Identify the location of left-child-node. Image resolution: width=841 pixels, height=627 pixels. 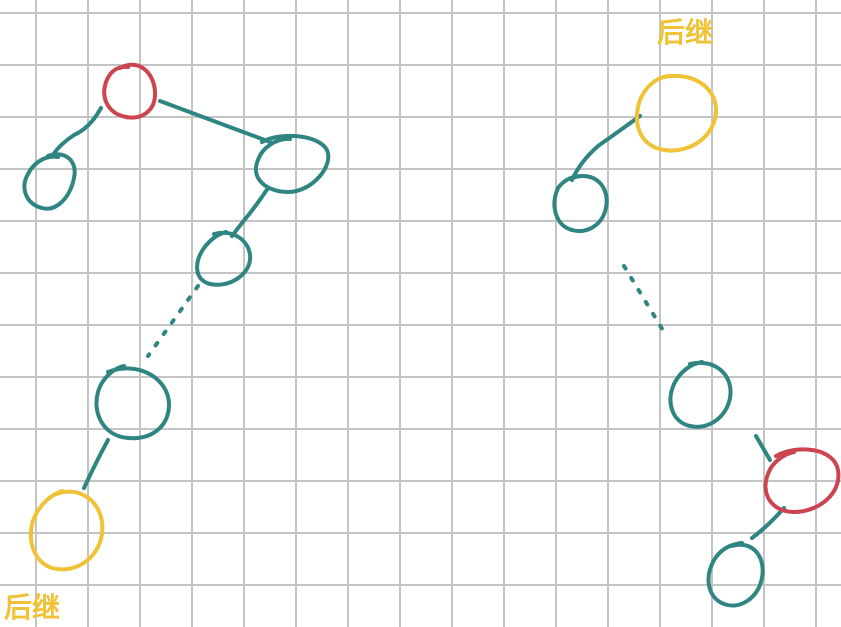
(49, 181).